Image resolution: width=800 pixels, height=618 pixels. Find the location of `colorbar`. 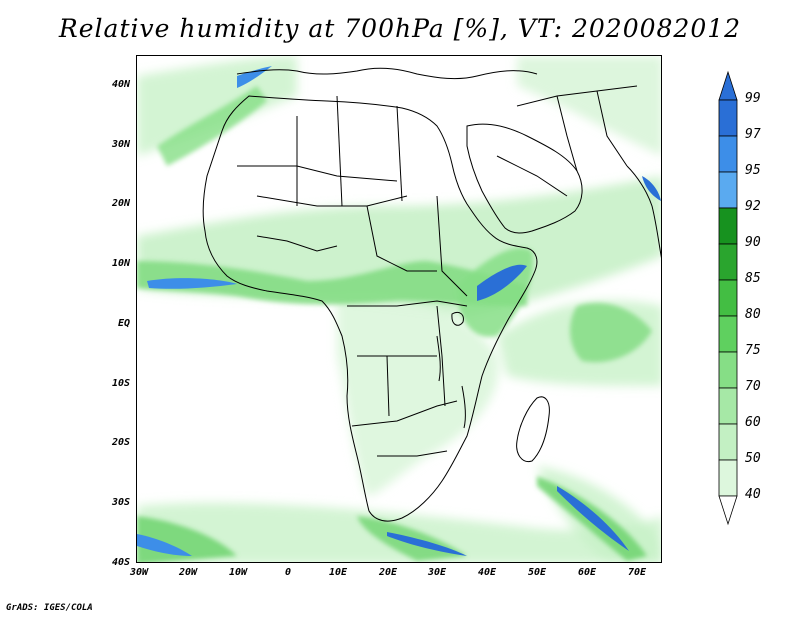

colorbar is located at coordinates (728, 298).